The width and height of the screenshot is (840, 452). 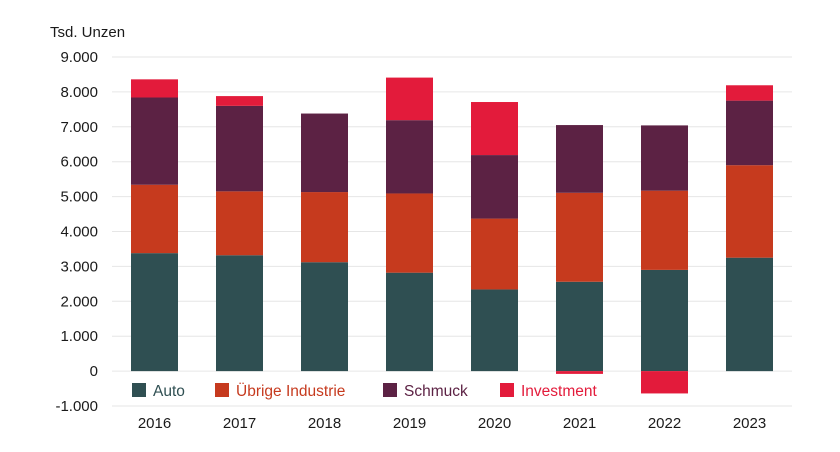 What do you see at coordinates (79, 301) in the screenshot?
I see `y-tick-label: 2.000` at bounding box center [79, 301].